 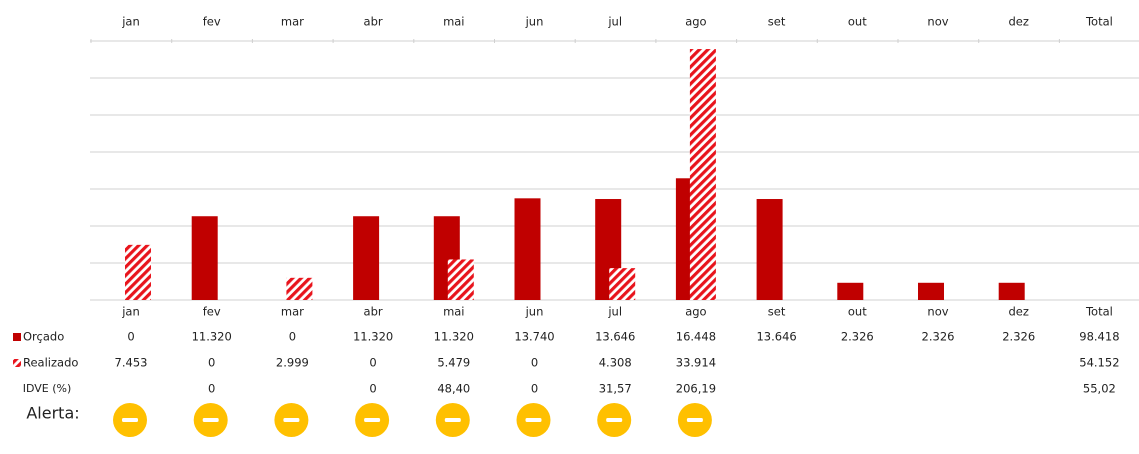 I want to click on top-month-label: fev, so click(x=212, y=22).